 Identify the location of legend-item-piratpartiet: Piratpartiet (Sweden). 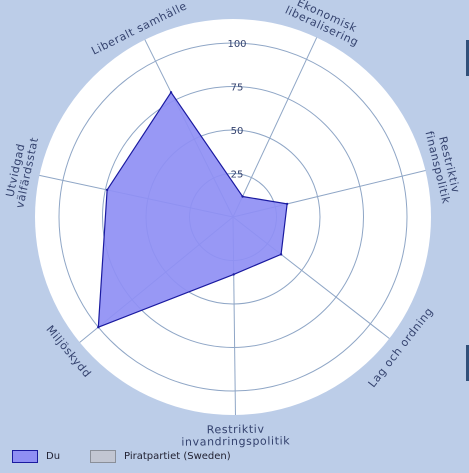
(160, 456).